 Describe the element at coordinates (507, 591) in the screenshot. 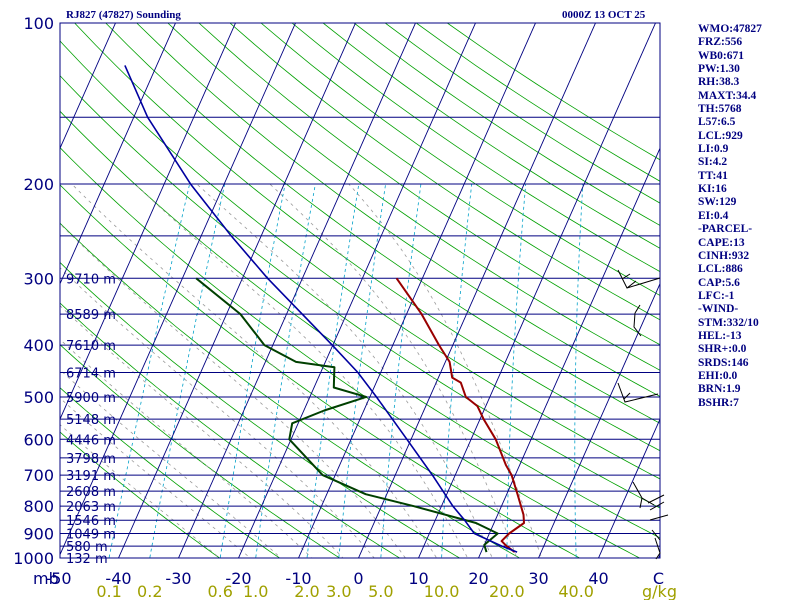

I see `mixing-ratio-tick-label: 20.0` at that location.